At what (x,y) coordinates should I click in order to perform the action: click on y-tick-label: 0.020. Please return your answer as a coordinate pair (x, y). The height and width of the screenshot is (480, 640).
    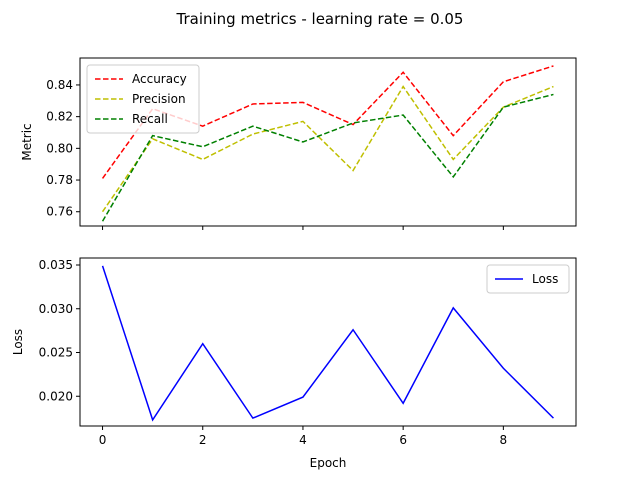
    Looking at the image, I should click on (56, 396).